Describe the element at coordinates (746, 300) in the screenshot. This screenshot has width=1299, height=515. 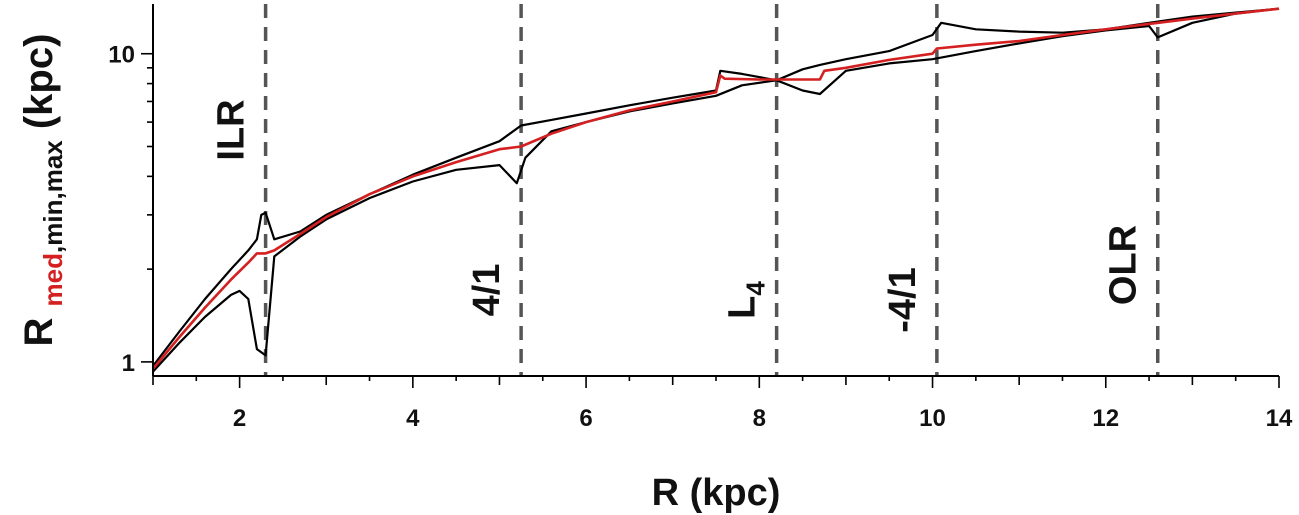
I see `resonance-label-l: L4` at that location.